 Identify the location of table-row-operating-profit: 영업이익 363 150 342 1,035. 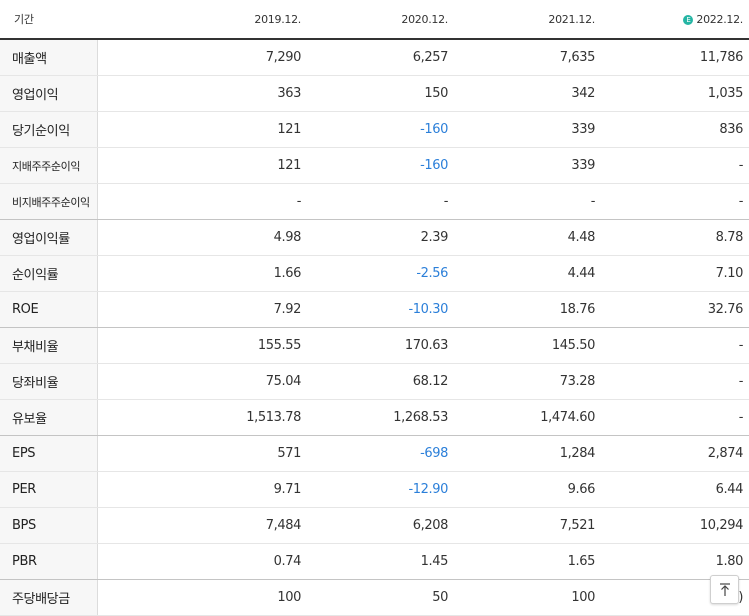
(374, 93).